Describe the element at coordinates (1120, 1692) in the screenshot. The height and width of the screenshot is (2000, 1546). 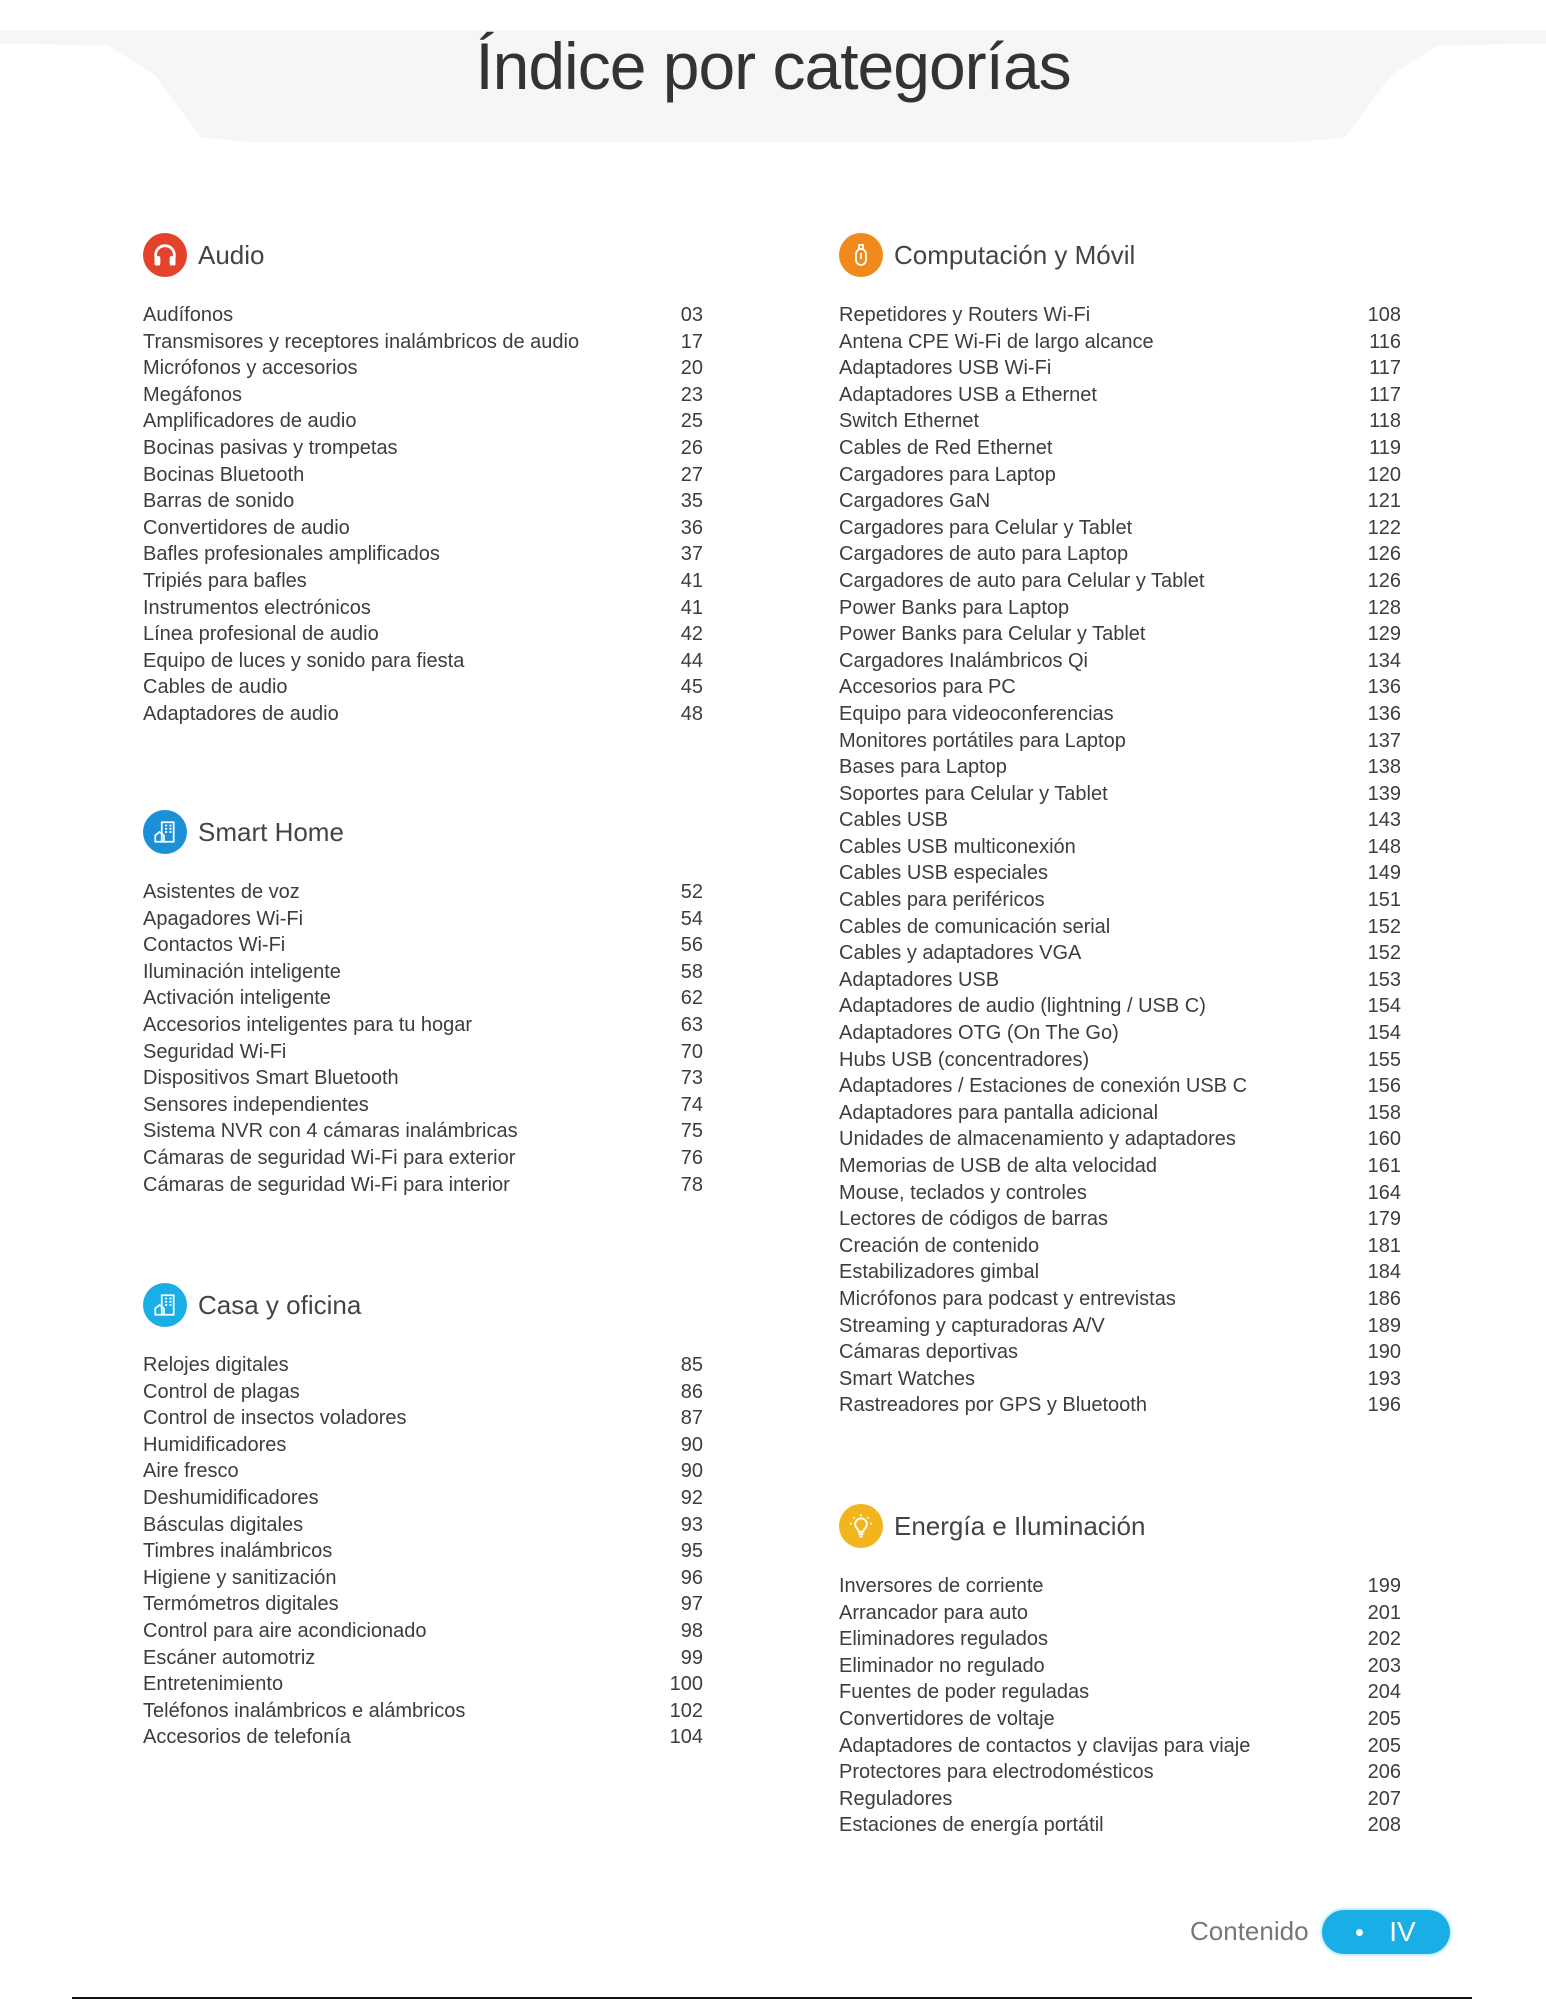
I see `index-entry: Fuentes de poder reguladas 204` at that location.